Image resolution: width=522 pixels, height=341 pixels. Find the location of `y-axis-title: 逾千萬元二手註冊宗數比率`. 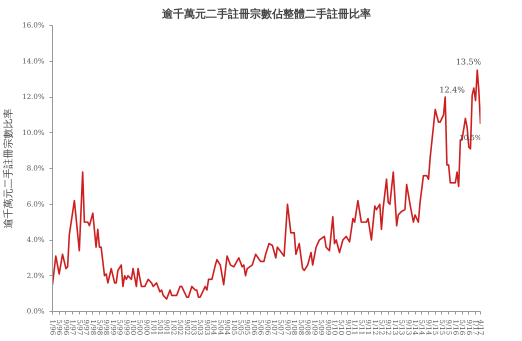

y-axis-title: 逾千萬元二手註冊宗數比率 is located at coordinates (8, 168).